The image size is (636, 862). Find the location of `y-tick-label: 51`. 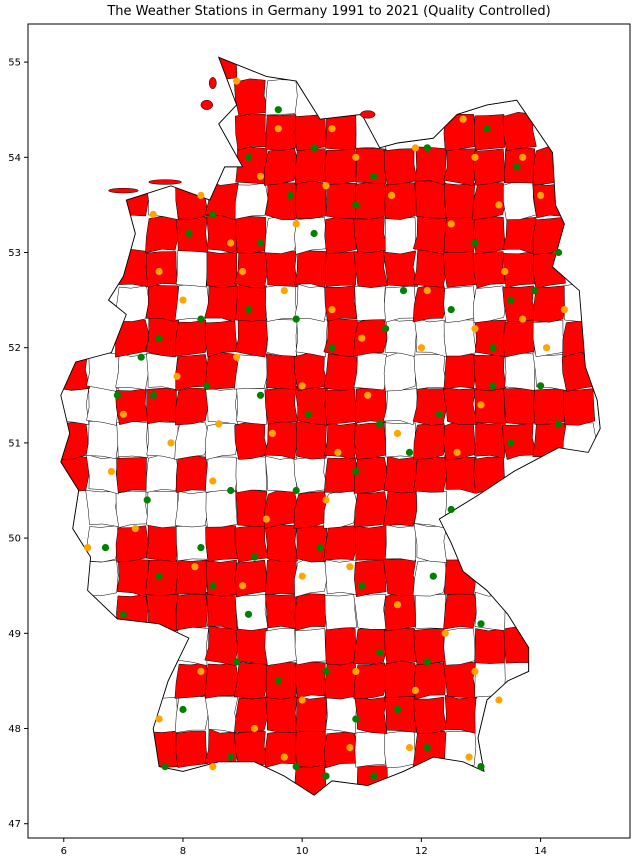

y-tick-label: 51 is located at coordinates (14, 443).